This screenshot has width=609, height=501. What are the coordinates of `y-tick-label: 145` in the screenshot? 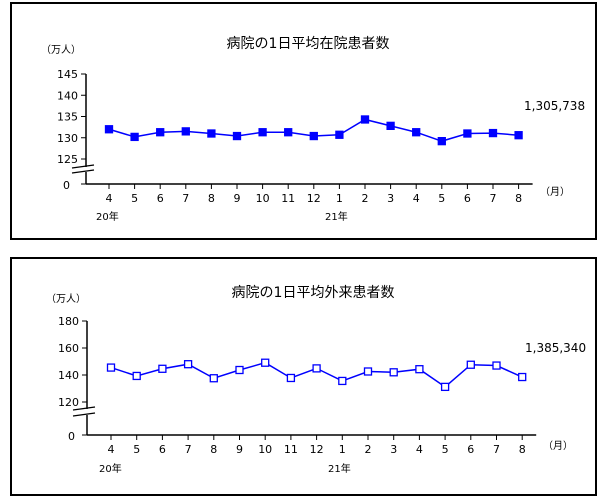 It's located at (67, 74).